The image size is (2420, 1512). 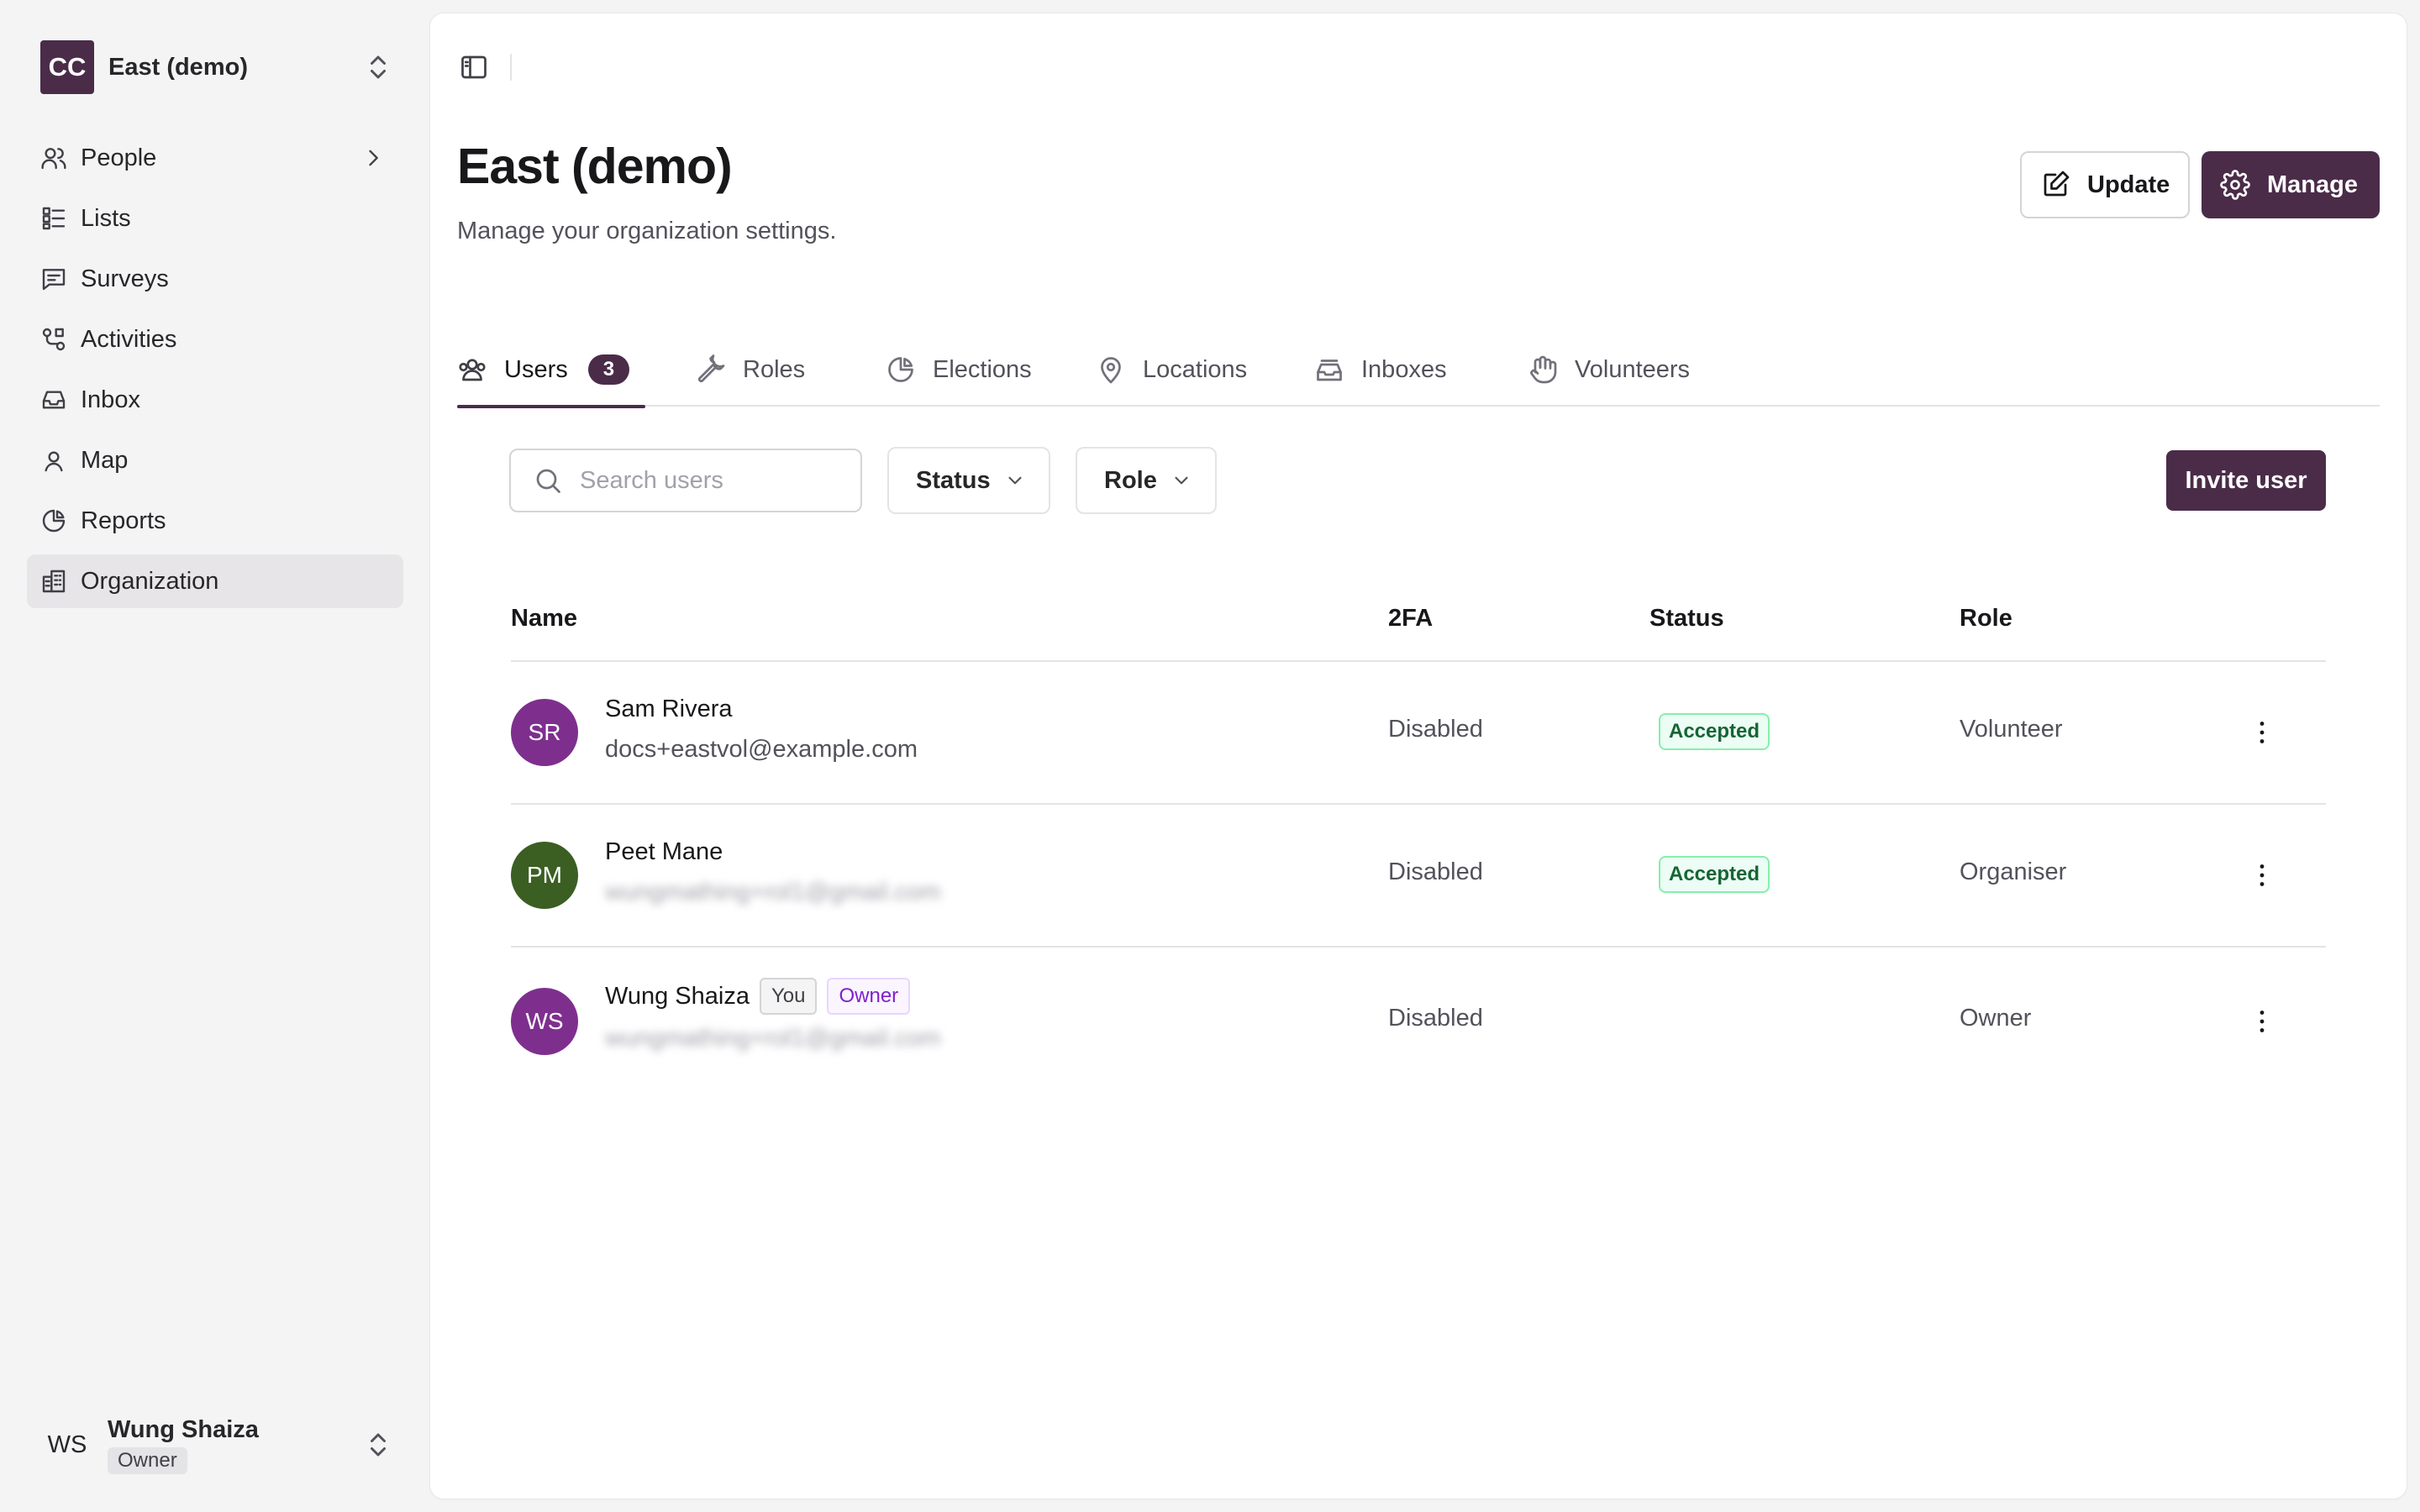 I want to click on sidebar-item-lists: Lists, so click(x=215, y=218).